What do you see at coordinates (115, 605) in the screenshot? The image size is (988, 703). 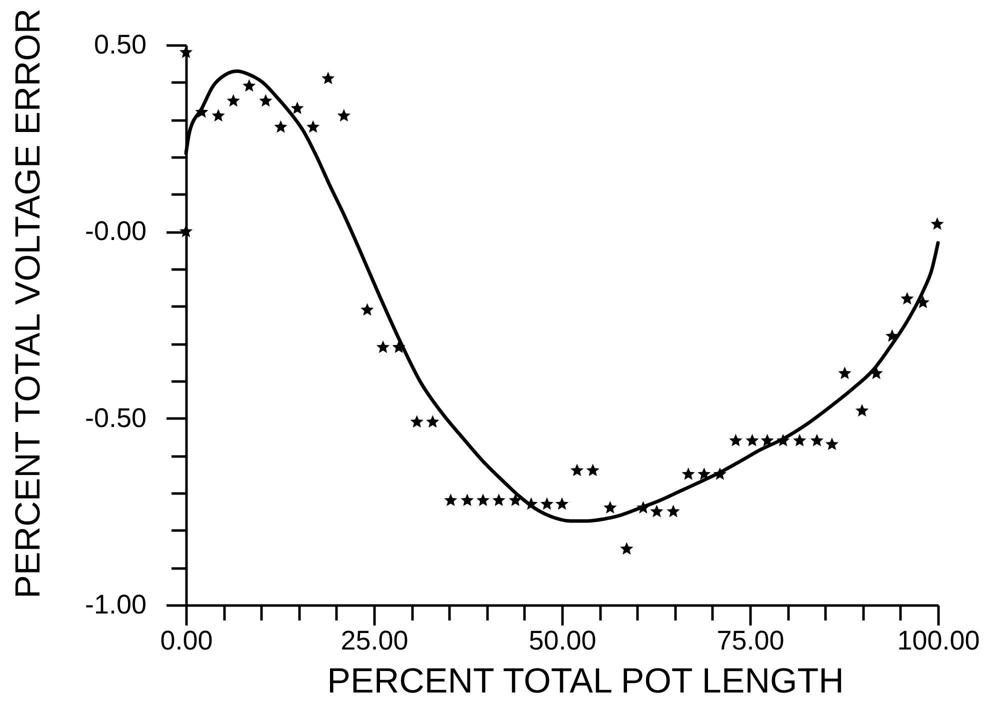 I see `y-tick-label: -1.00` at bounding box center [115, 605].